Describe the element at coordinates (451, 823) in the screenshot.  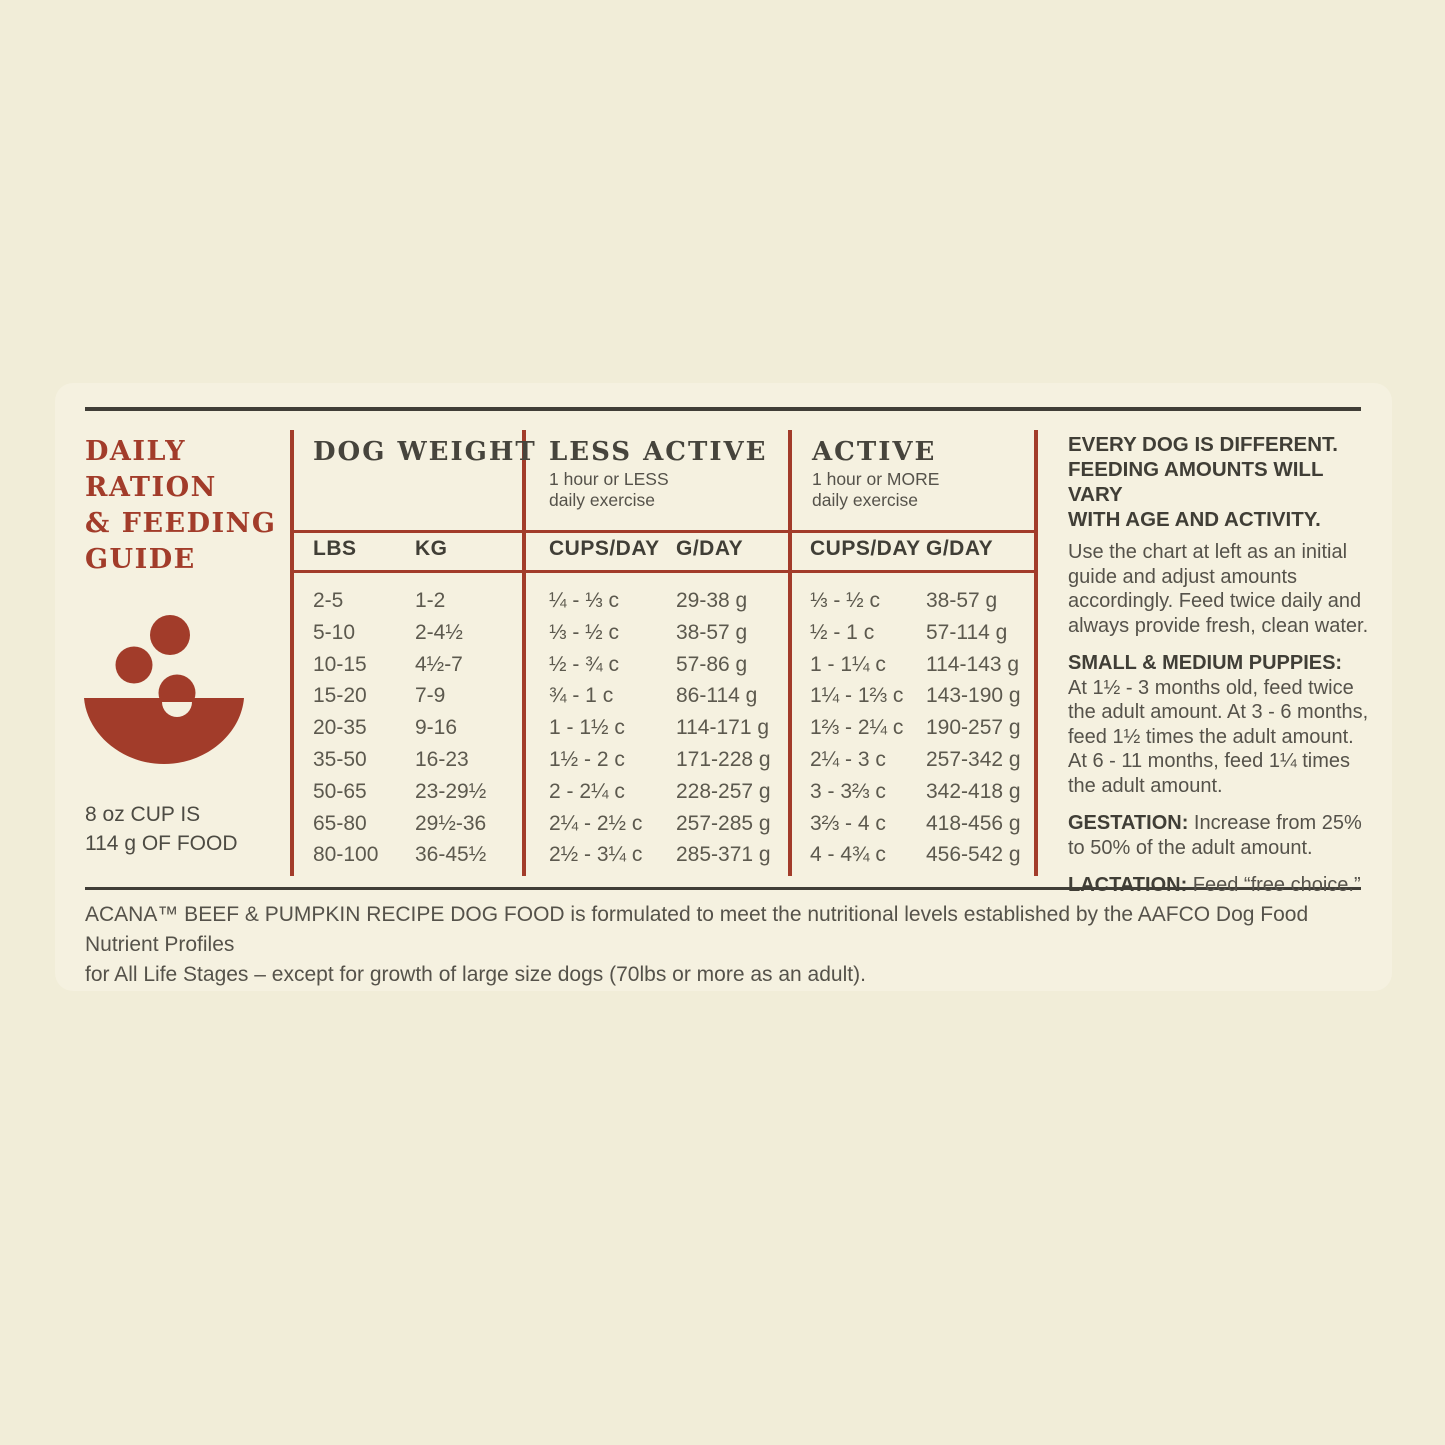
I see `table-cell: 29½-36` at that location.